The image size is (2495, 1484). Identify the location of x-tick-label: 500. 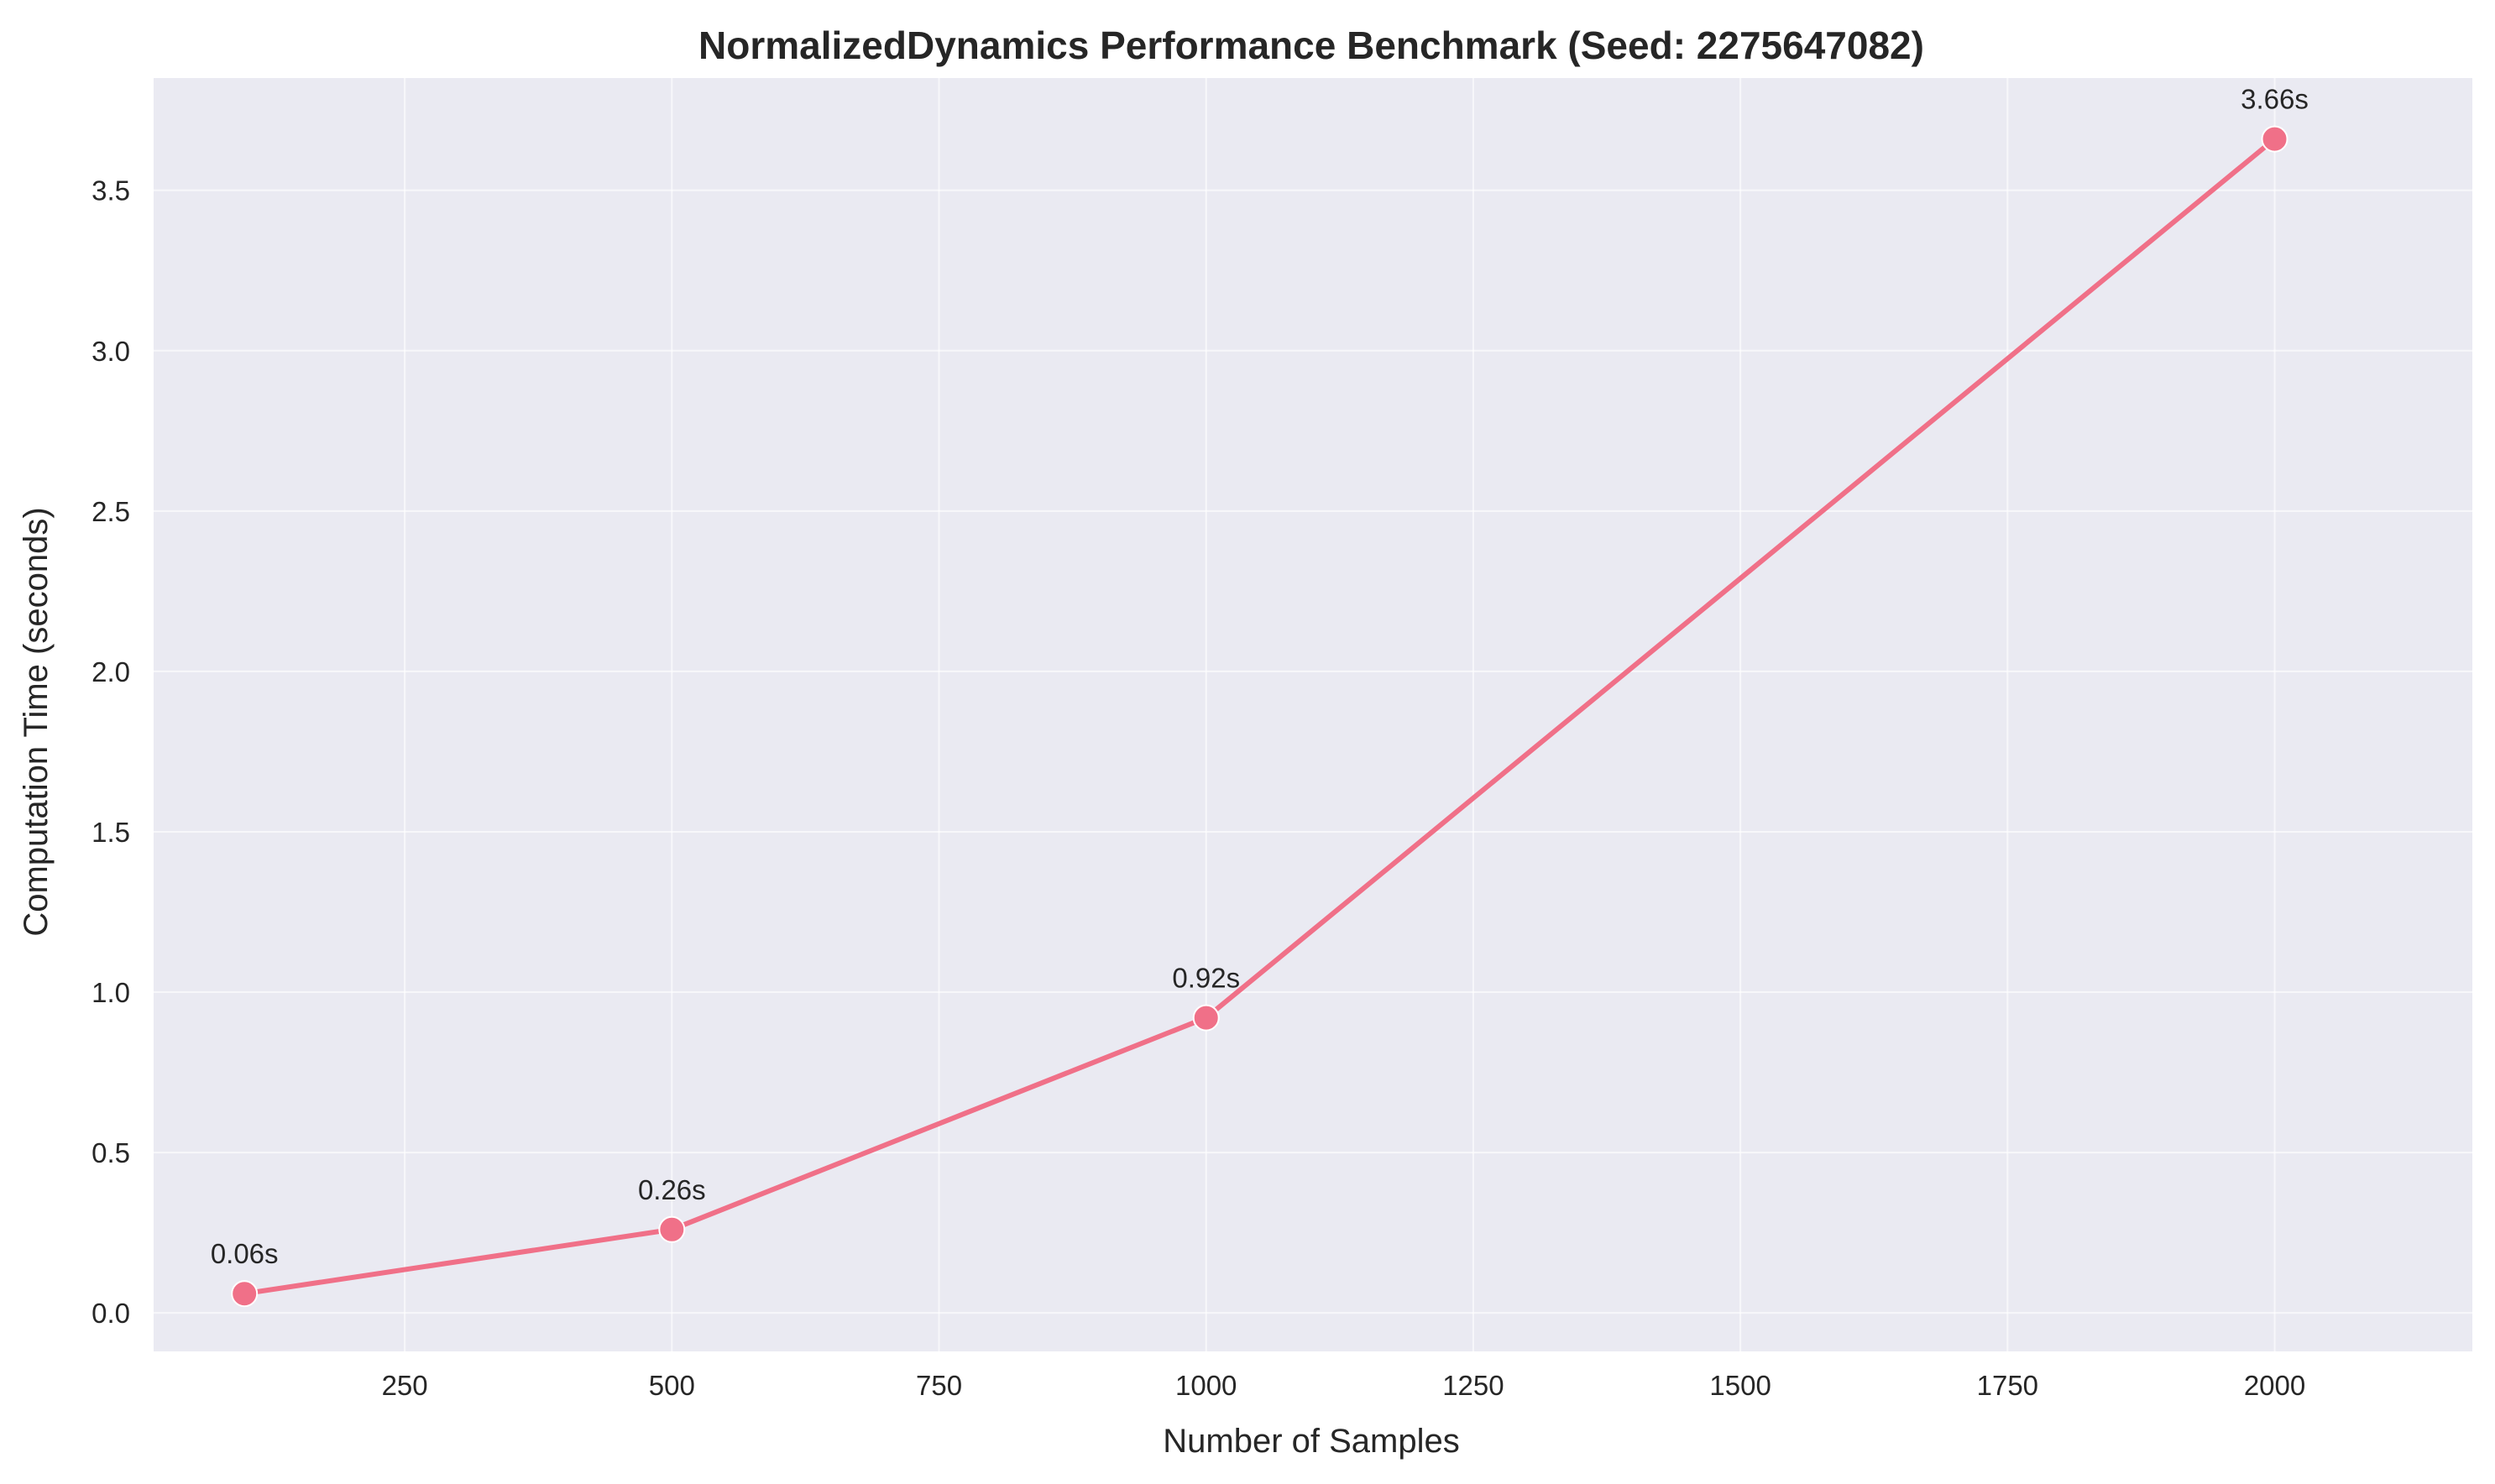
(672, 1385).